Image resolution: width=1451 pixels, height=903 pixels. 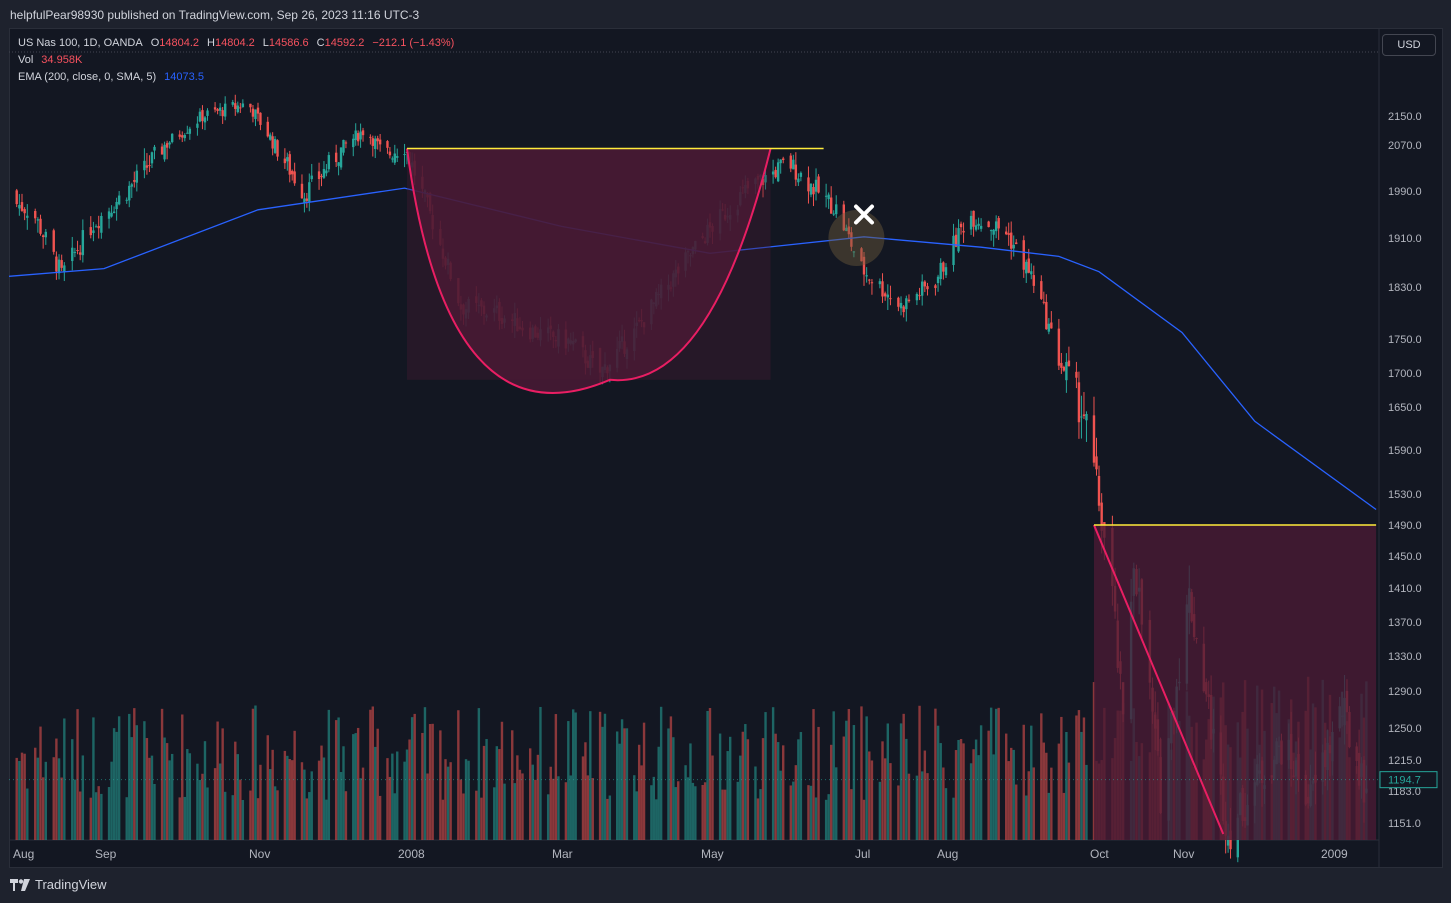 I want to click on cup-pattern-curve, so click(x=589, y=271).